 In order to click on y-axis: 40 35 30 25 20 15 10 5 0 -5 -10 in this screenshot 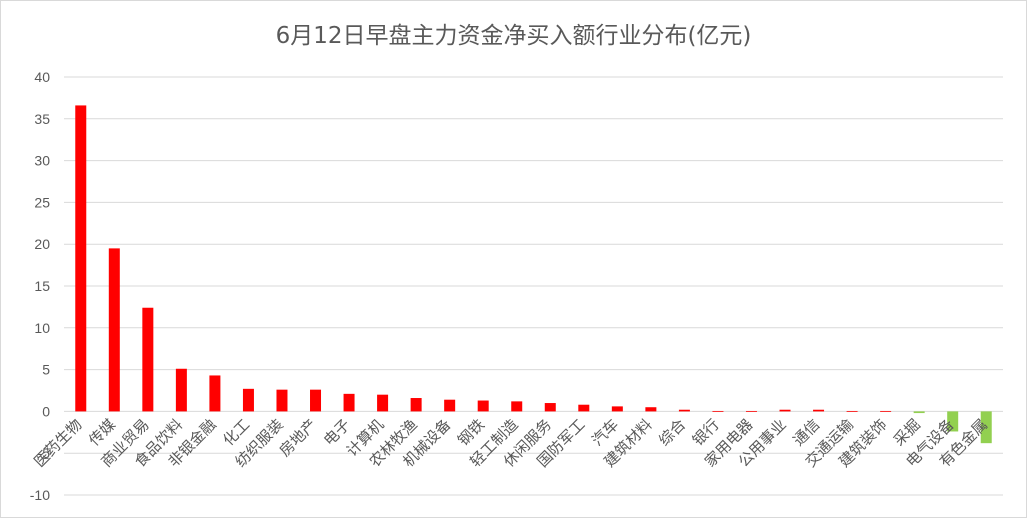, I will do `click(40, 286)`.